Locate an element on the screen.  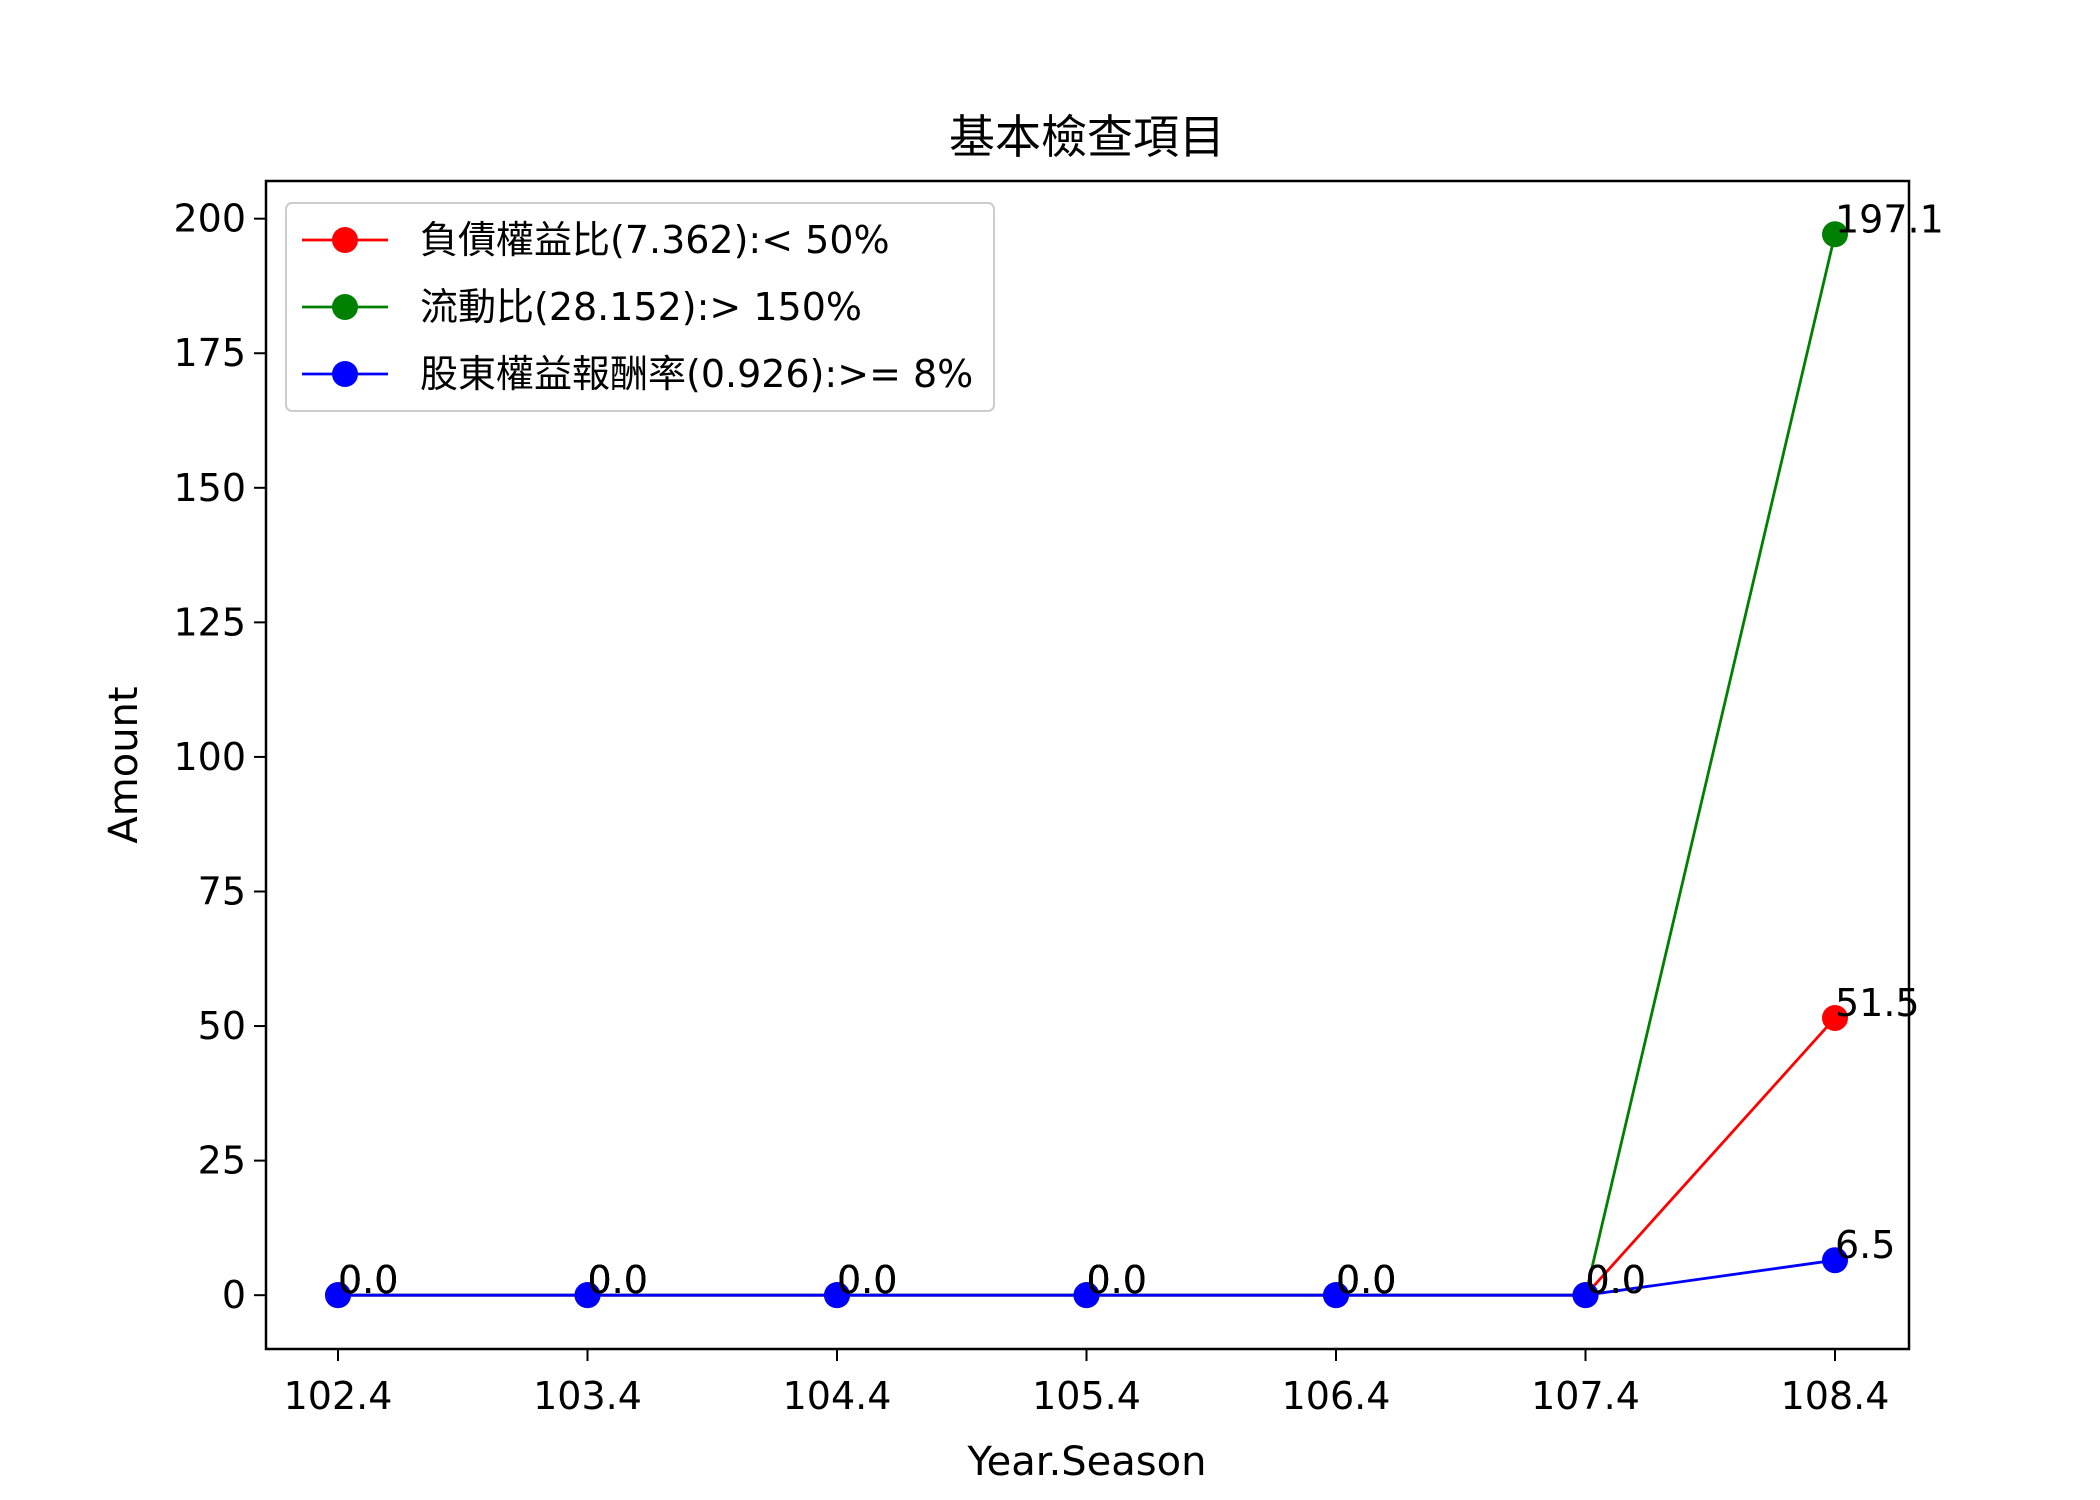
y-axis: 0 25 50 75 100 125 150 175 200 is located at coordinates (219, 757).